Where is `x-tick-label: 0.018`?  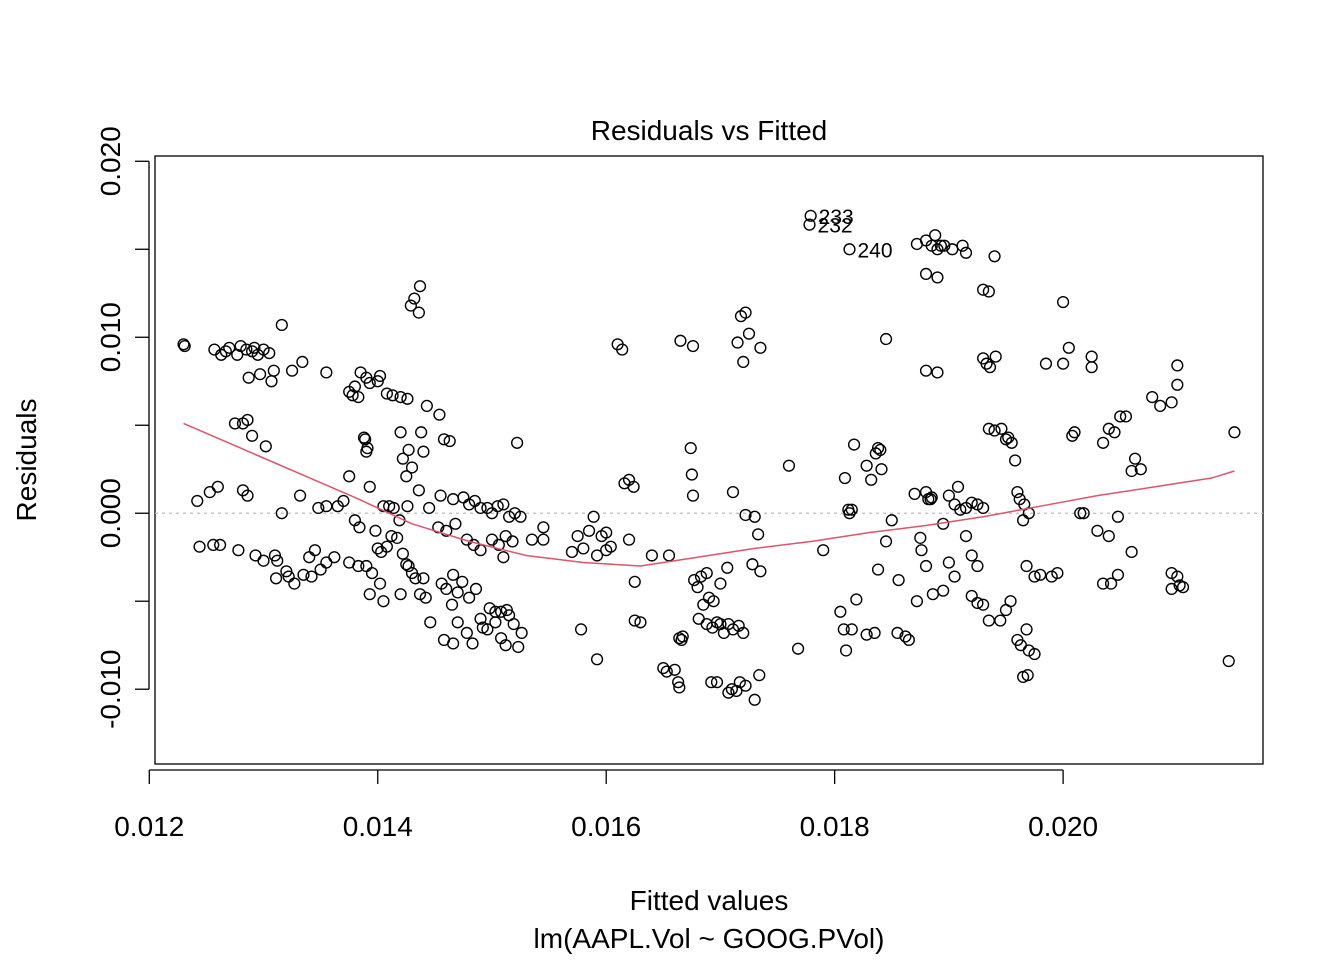 x-tick-label: 0.018 is located at coordinates (835, 826).